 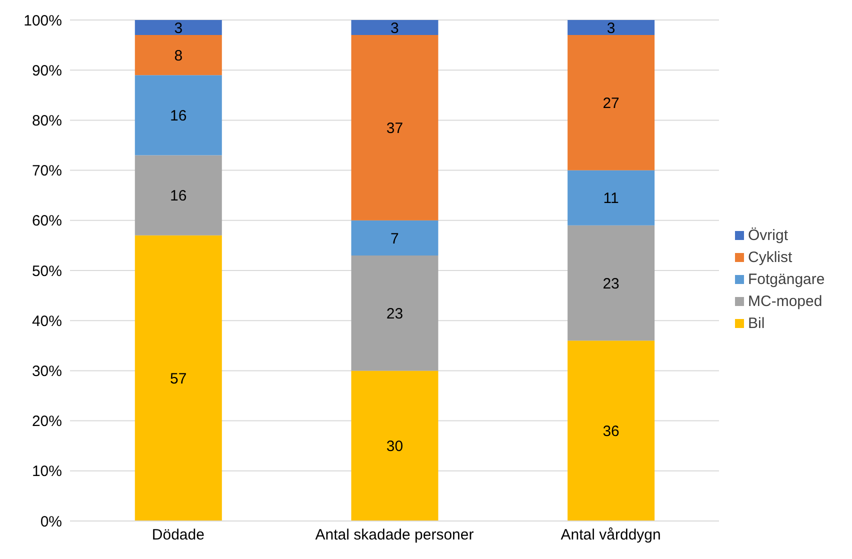 What do you see at coordinates (178, 535) in the screenshot?
I see `x-tick-label: Dödade` at bounding box center [178, 535].